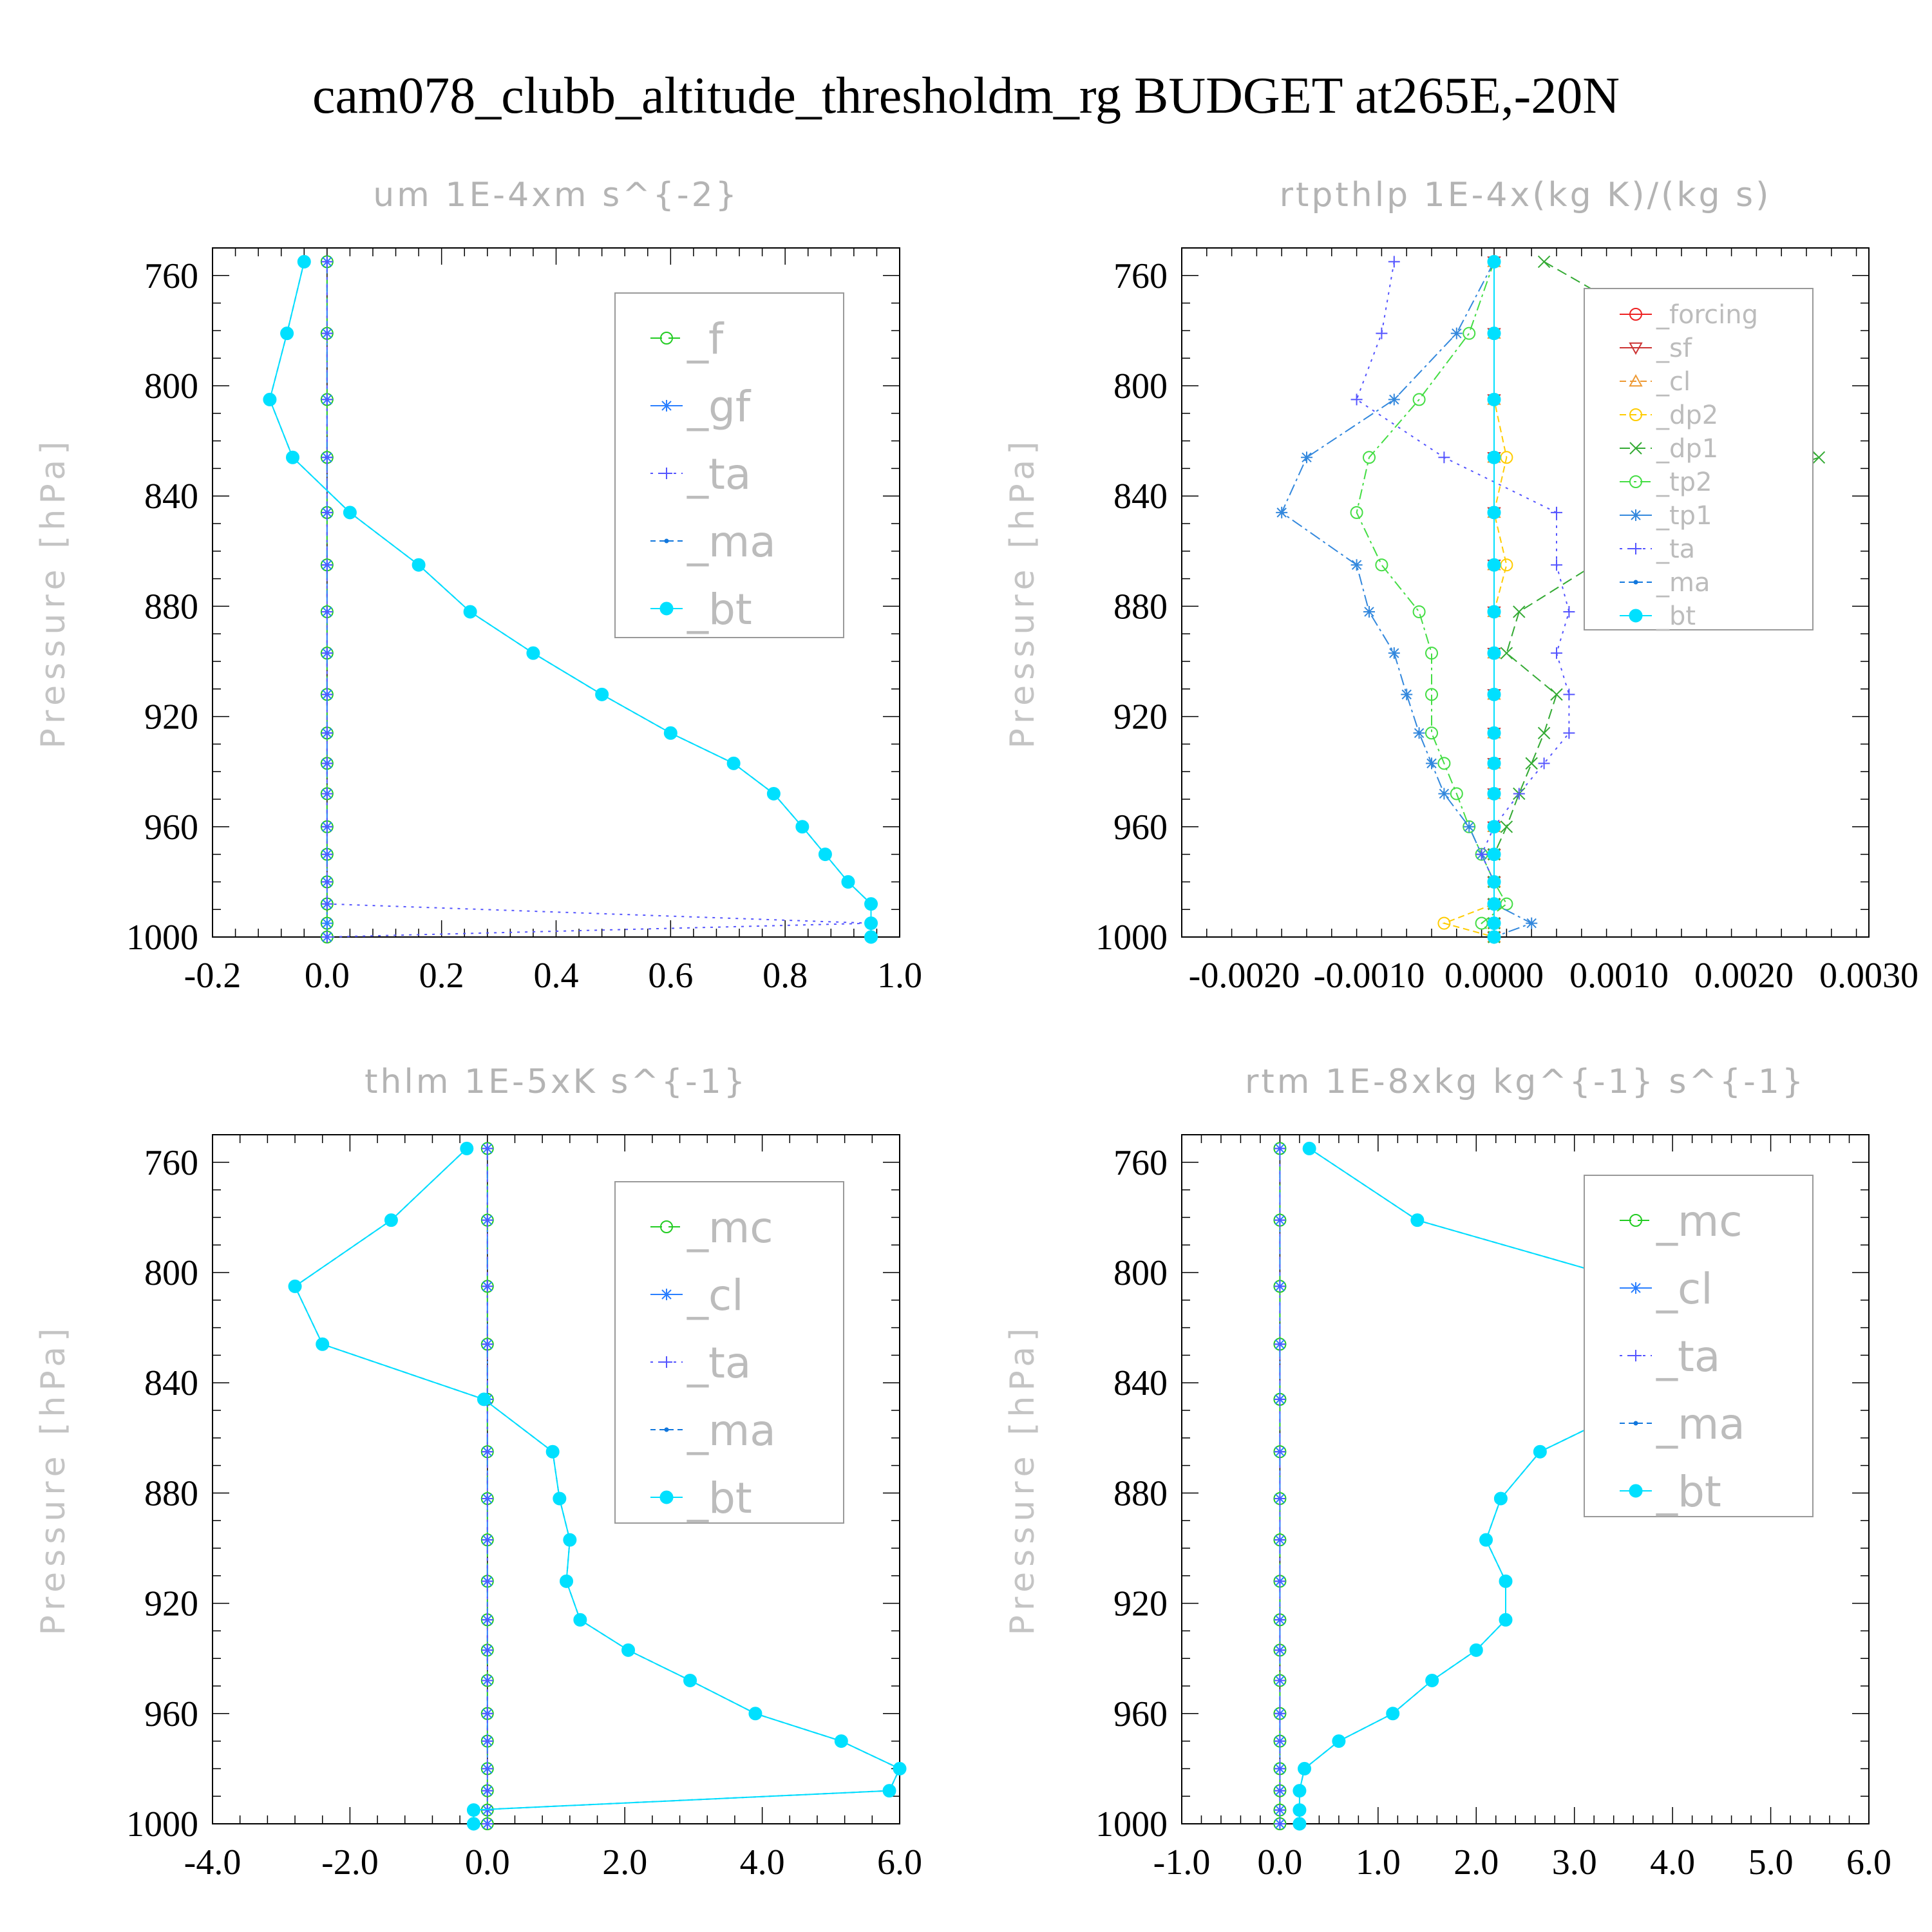  What do you see at coordinates (719, 406) in the screenshot?
I see `legend-label: _gf` at bounding box center [719, 406].